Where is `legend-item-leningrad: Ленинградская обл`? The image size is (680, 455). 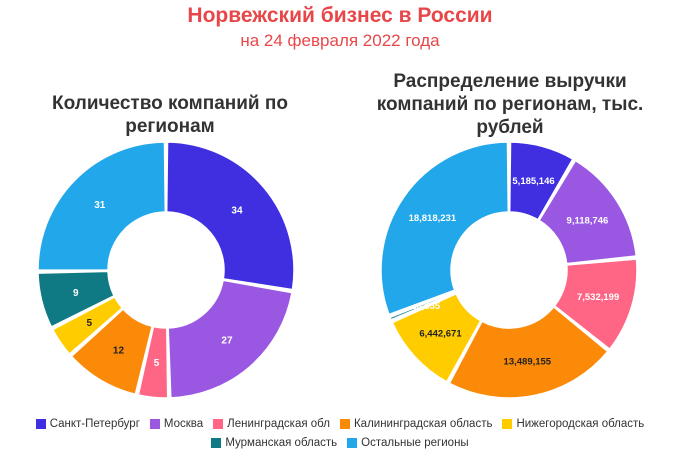 legend-item-leningrad: Ленинградская обл is located at coordinates (271, 424).